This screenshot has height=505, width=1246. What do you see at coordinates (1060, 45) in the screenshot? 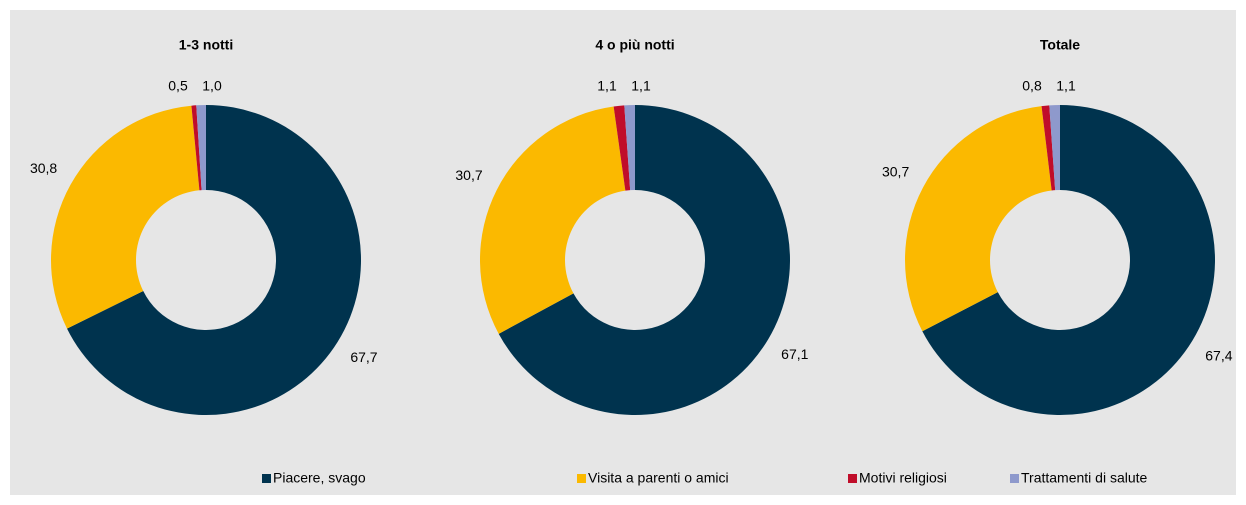
I see `chart-title: Totale` at bounding box center [1060, 45].